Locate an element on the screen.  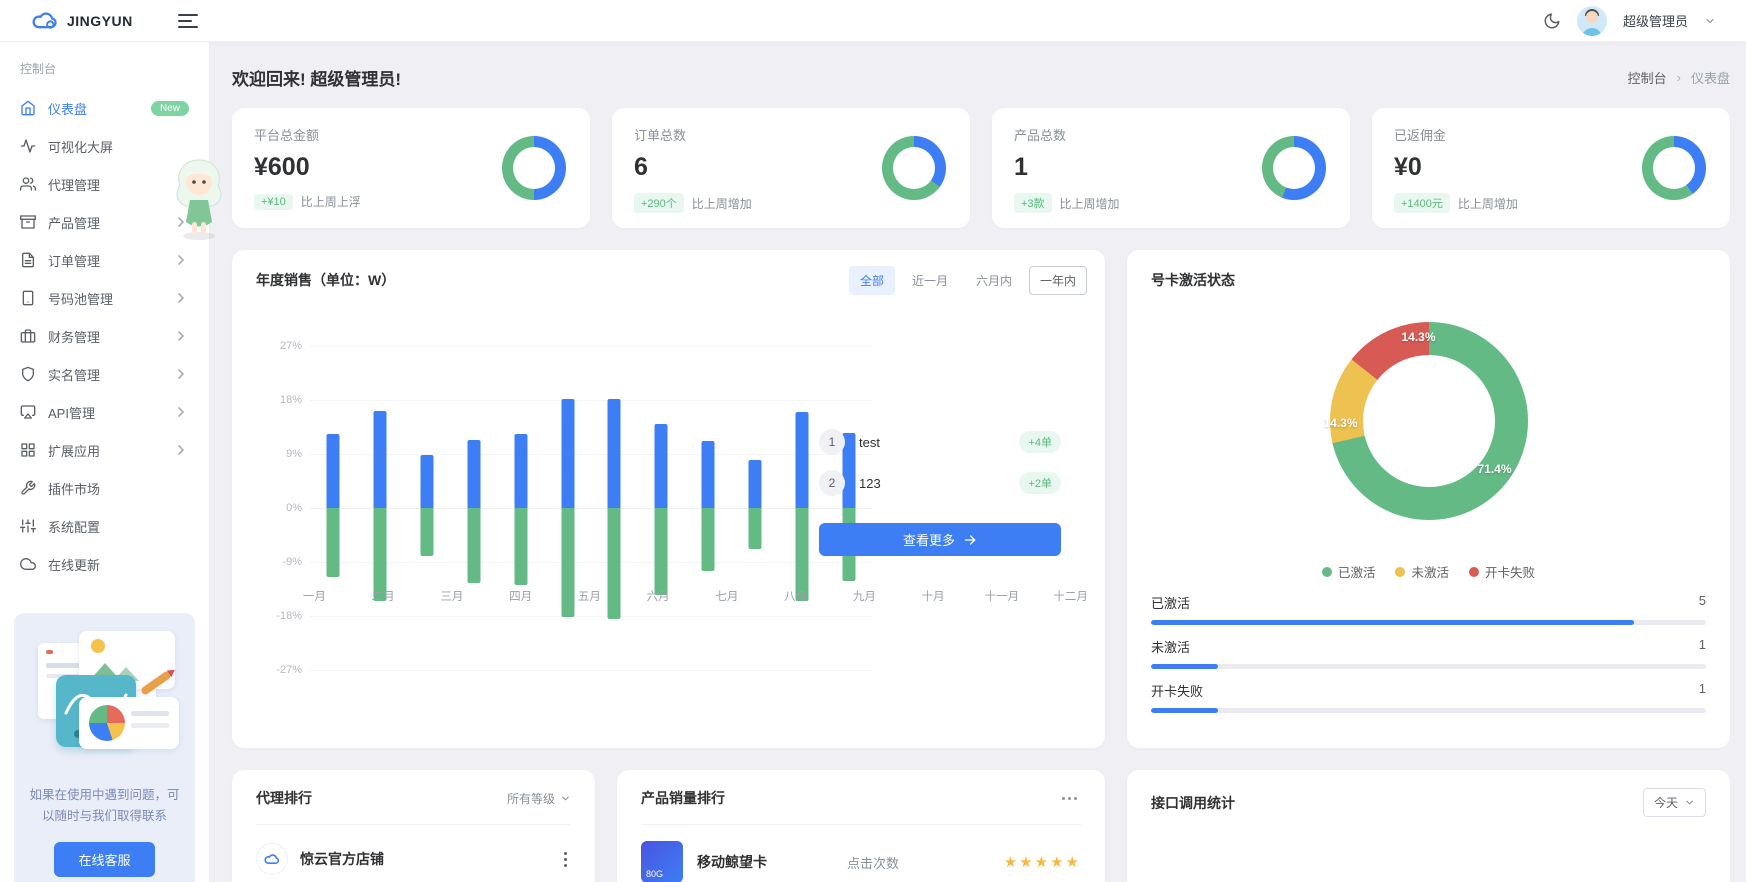
sidebar-item-号码池管理: 号码池管理 is located at coordinates (104, 298).